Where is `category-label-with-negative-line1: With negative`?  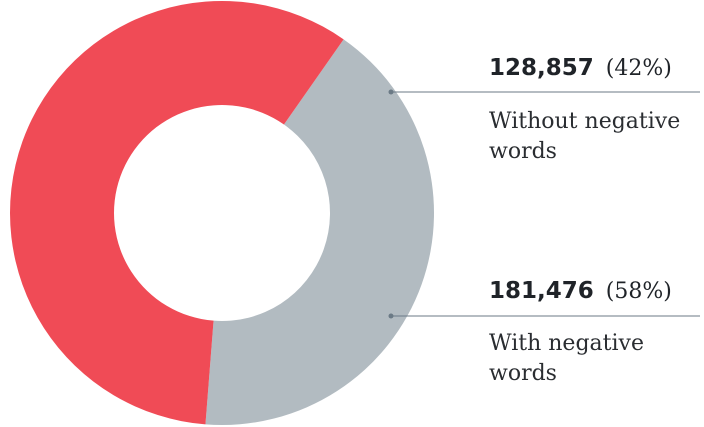
category-label-with-negative-line1: With negative is located at coordinates (566, 343).